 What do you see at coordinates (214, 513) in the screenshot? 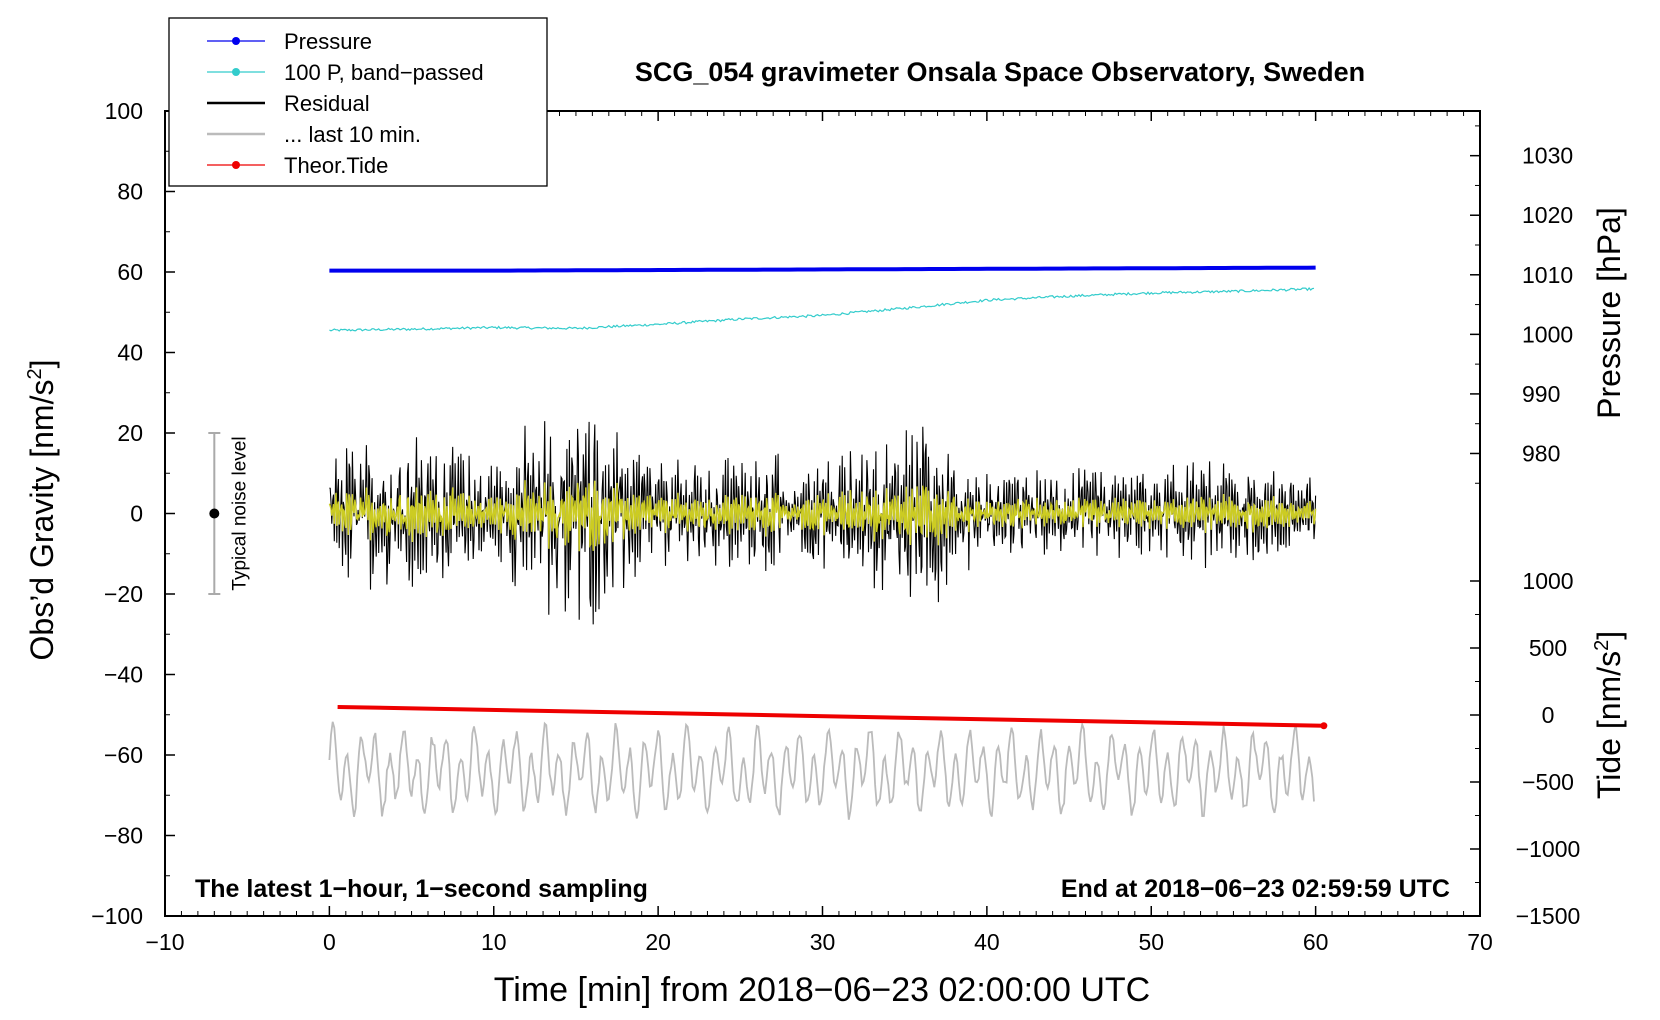
I see `noise-bar-center` at bounding box center [214, 513].